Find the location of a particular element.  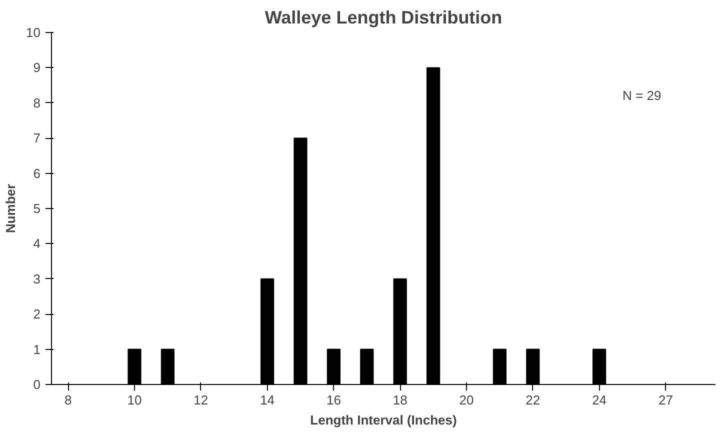

annotation: N = 29 is located at coordinates (642, 95).